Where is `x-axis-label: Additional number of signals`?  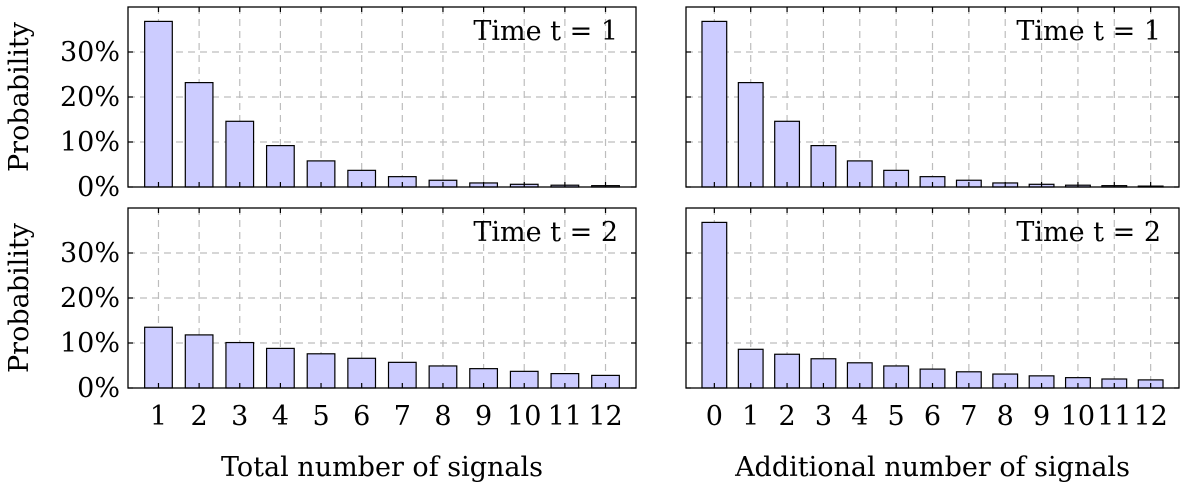
x-axis-label: Additional number of signals is located at coordinates (932, 467).